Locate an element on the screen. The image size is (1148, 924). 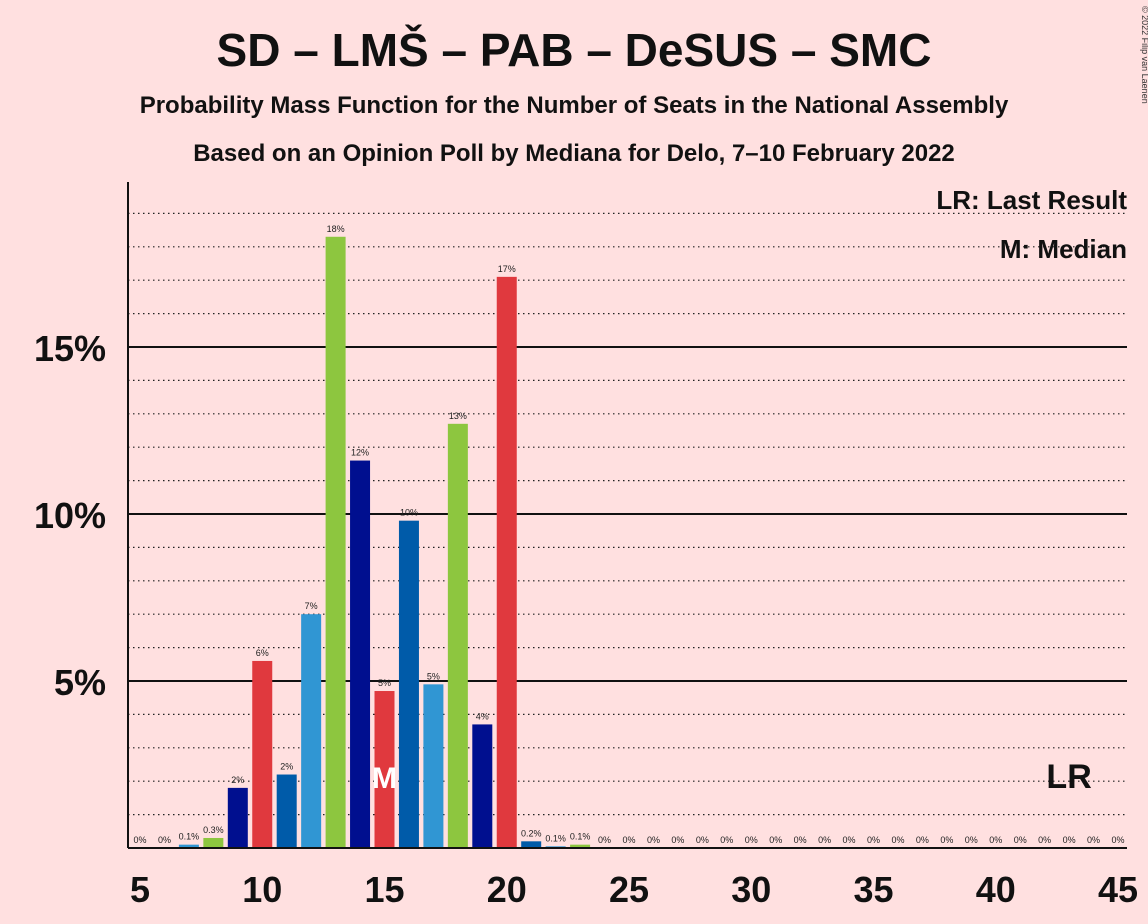
chart-title: SD – LMŠ – PAB – DeSUS – SMC is located at coordinates (574, 50).